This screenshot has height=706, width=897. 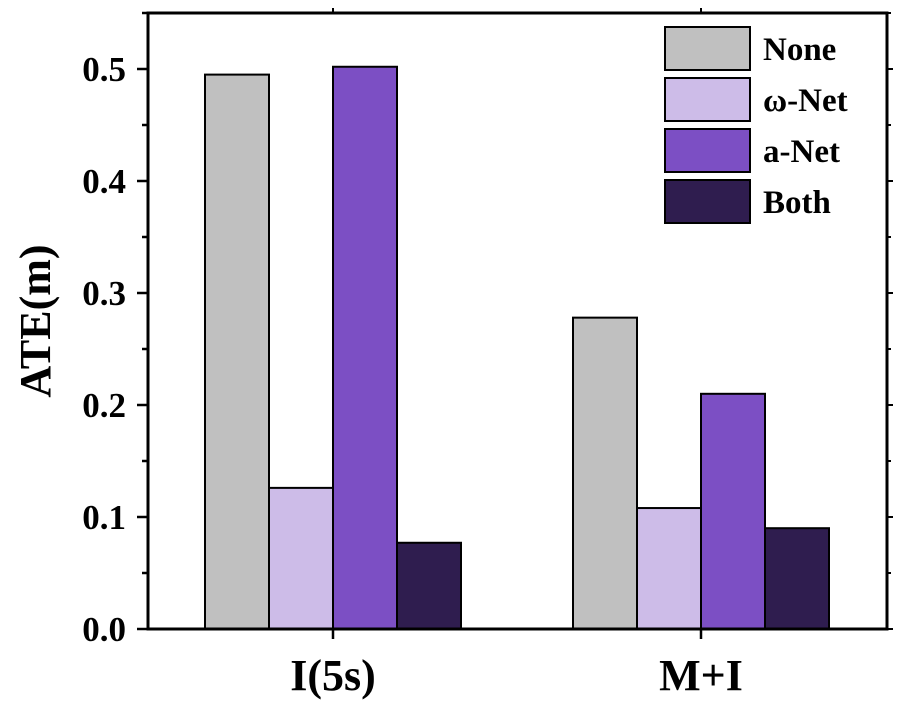 What do you see at coordinates (333, 675) in the screenshot?
I see `x-tick-label: I(5s)` at bounding box center [333, 675].